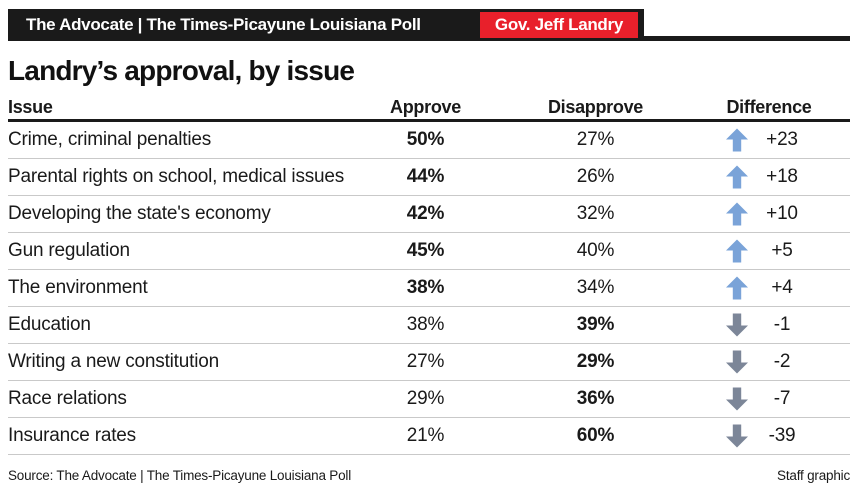  Describe the element at coordinates (747, 38) in the screenshot. I see `masthead-underline` at that location.